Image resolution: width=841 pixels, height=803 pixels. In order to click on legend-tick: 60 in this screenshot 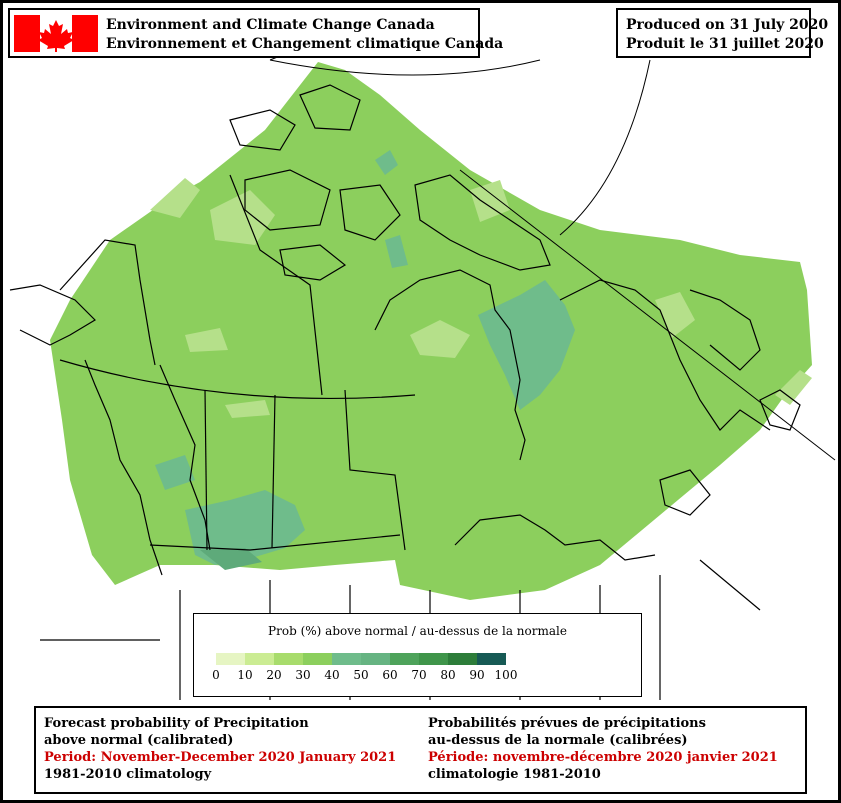, I will do `click(390, 675)`.